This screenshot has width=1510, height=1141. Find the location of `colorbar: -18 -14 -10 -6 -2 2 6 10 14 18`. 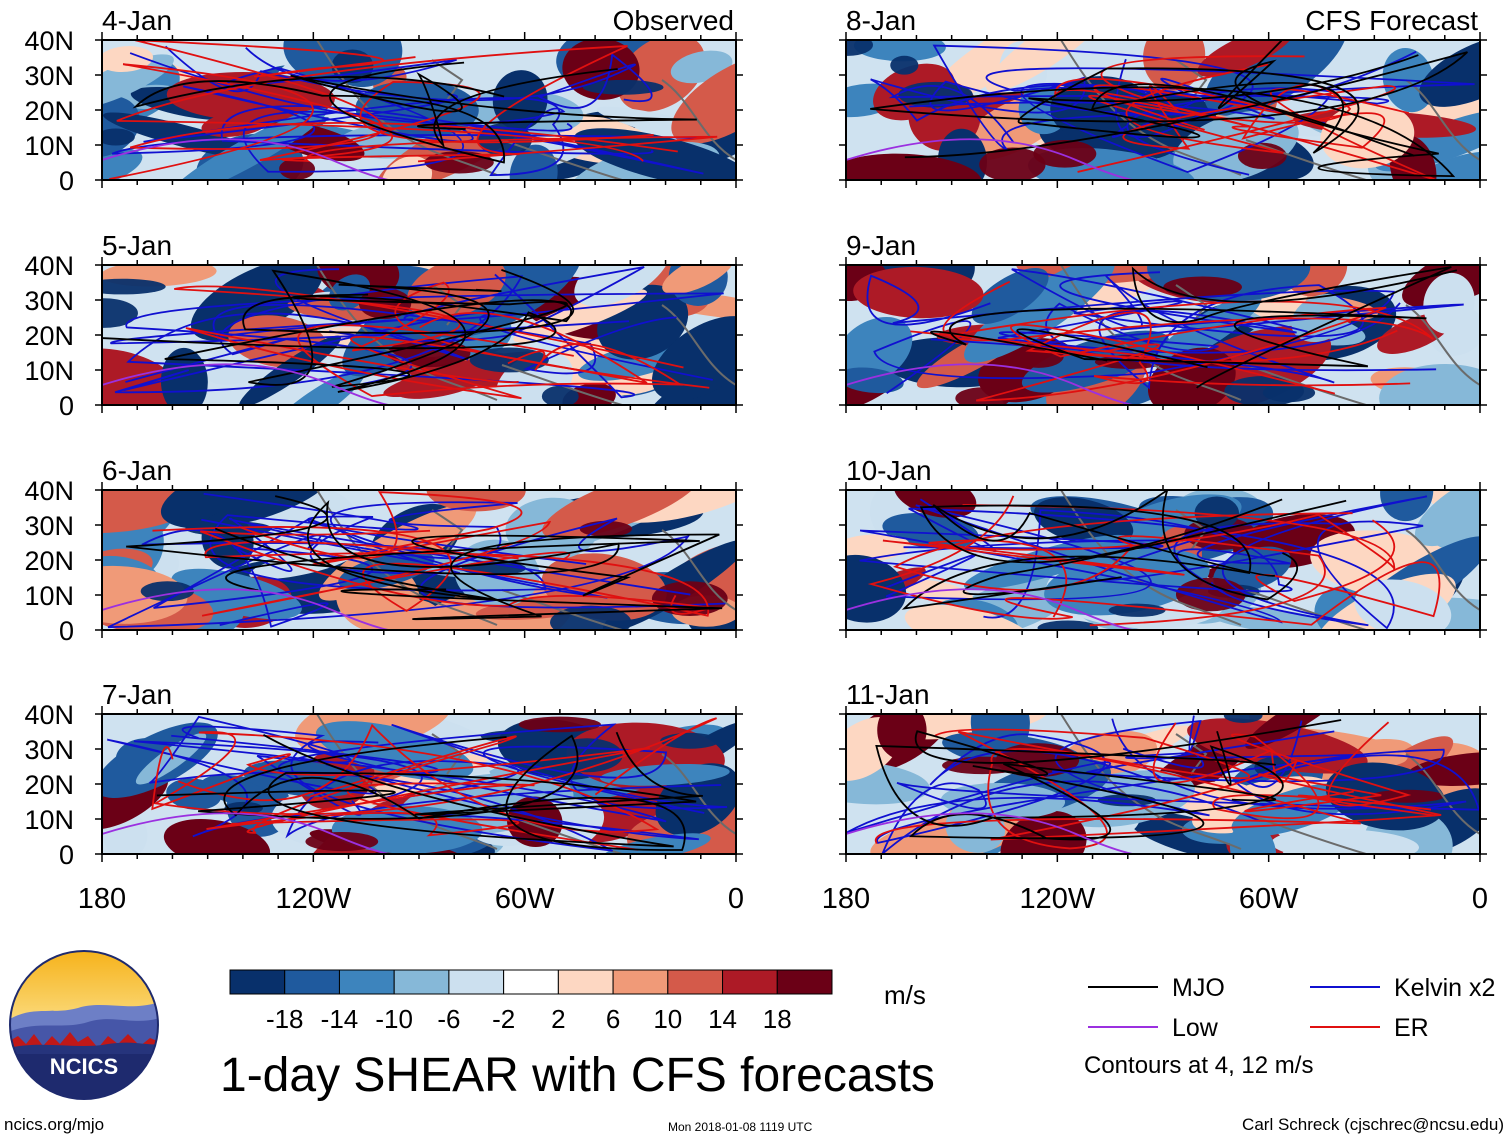

colorbar: -18 -14 -10 -6 -2 2 6 10 14 18 is located at coordinates (531, 1000).